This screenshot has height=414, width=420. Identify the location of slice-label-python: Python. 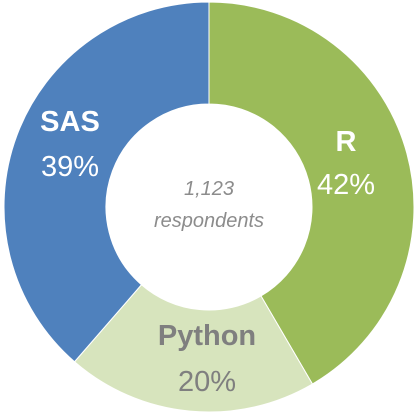
(207, 336).